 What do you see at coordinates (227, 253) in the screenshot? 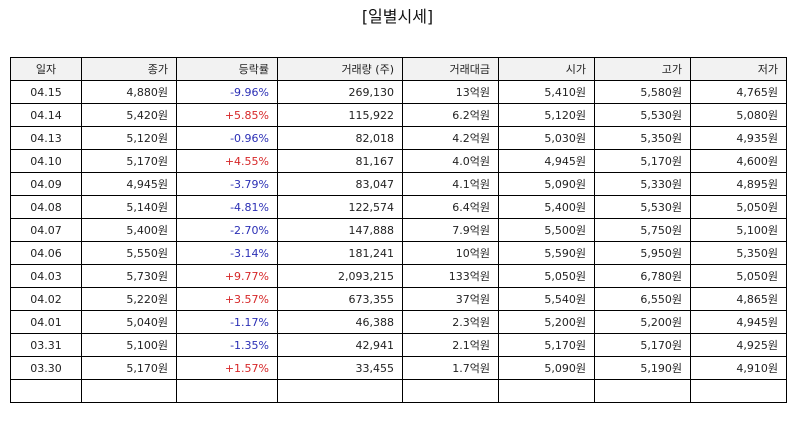
I see `cell-change: -3.14%` at bounding box center [227, 253].